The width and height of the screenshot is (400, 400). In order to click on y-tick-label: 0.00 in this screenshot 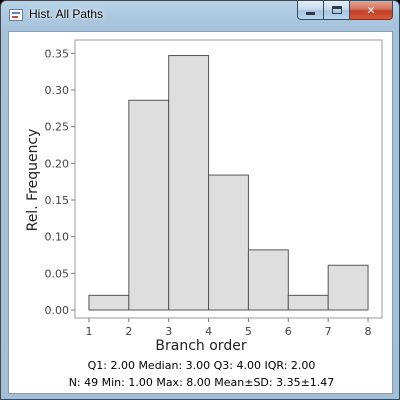, I will do `click(57, 310)`.